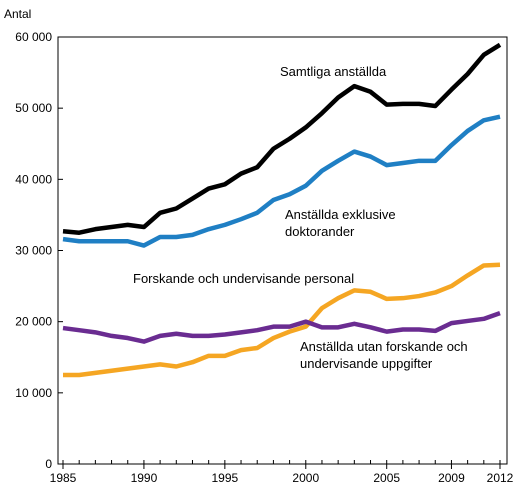  Describe the element at coordinates (281, 327) in the screenshot. I see `series-line` at that location.